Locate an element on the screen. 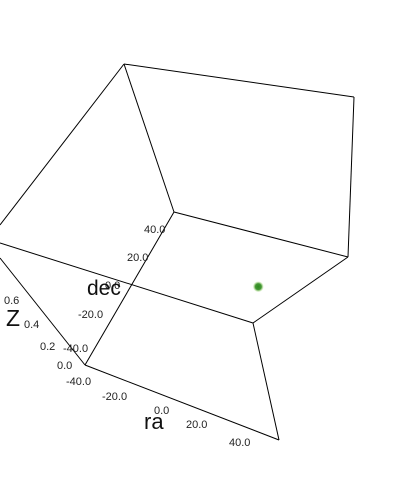 This screenshot has width=400, height=500. data-point is located at coordinates (258, 287).